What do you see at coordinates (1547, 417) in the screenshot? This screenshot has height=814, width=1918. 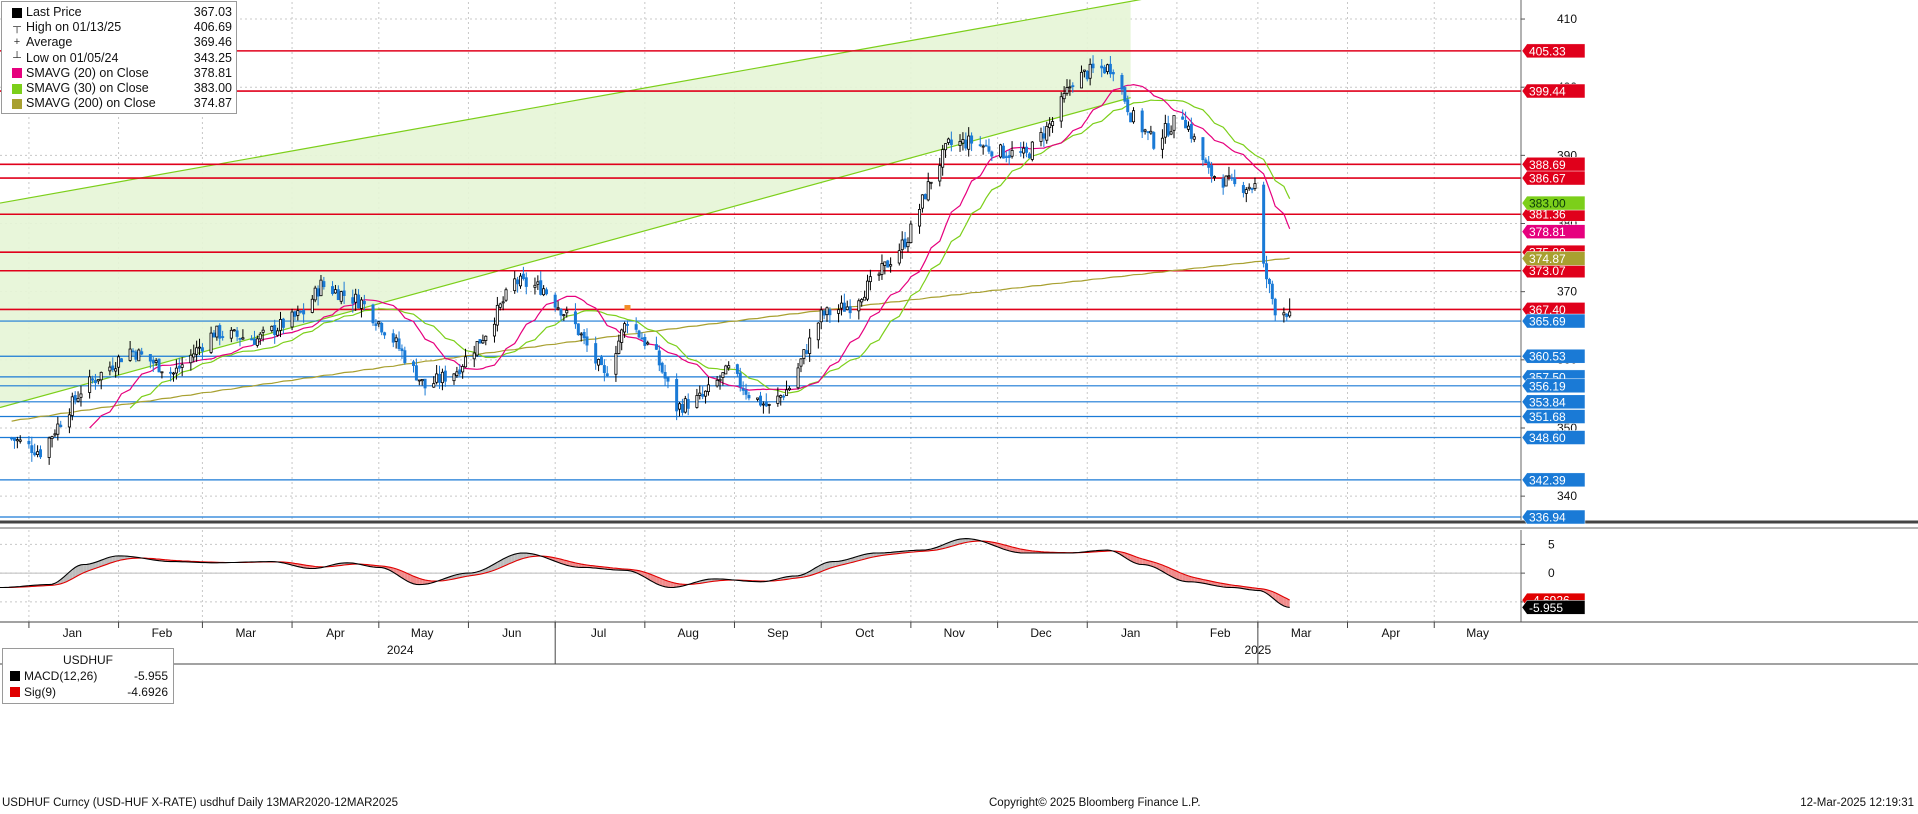 I see `level-tag-text: 351.68` at bounding box center [1547, 417].